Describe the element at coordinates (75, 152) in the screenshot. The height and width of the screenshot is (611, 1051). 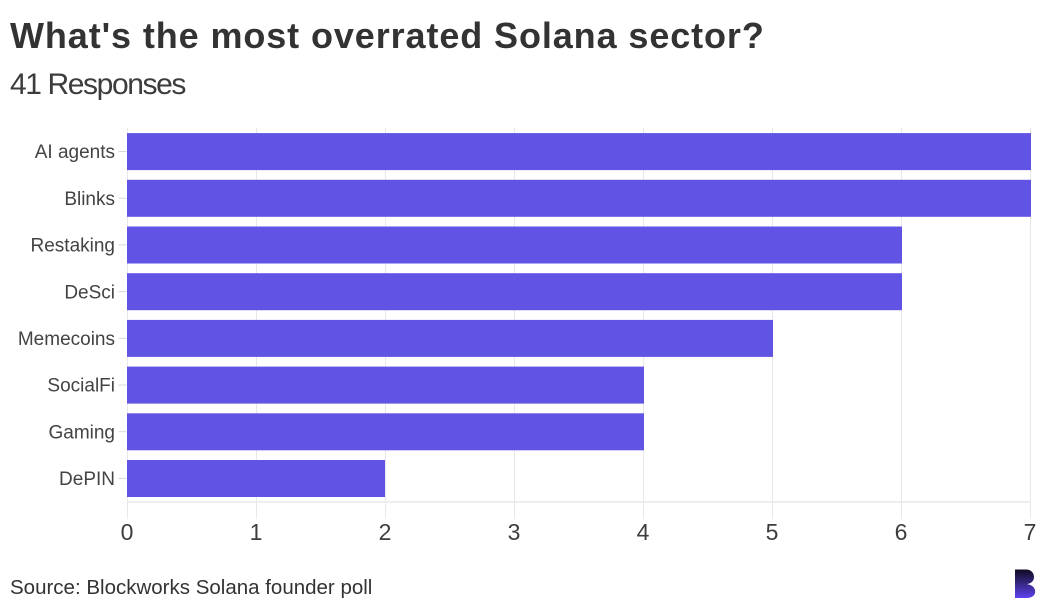
I see `svg-text: AI agents` at that location.